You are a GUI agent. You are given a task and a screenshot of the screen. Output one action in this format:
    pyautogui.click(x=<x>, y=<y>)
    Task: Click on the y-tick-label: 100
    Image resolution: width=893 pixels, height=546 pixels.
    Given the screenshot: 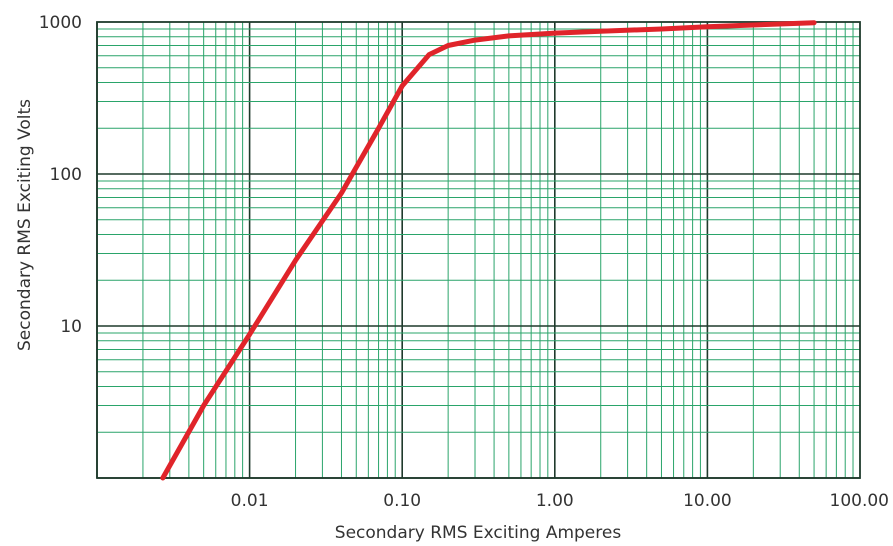 What is the action you would take?
    pyautogui.click(x=66, y=175)
    